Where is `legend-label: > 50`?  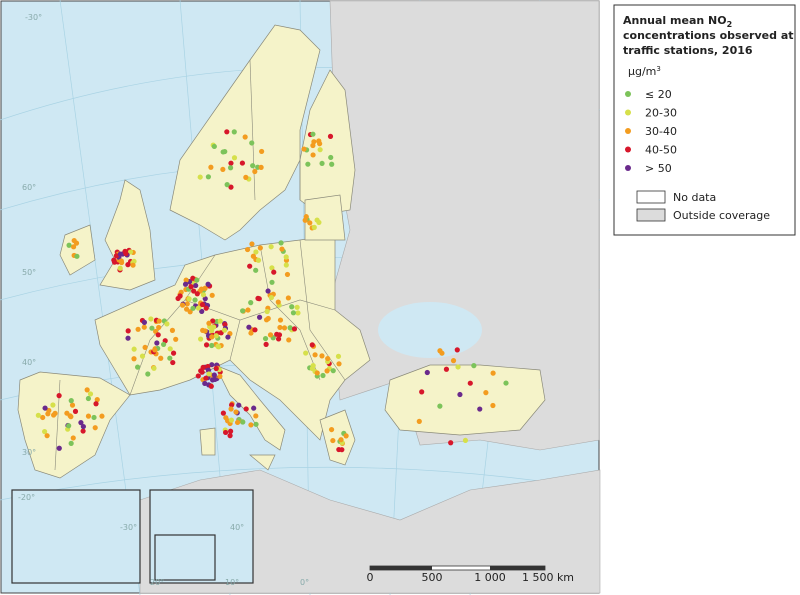
legend-label: > 50 is located at coordinates (658, 168).